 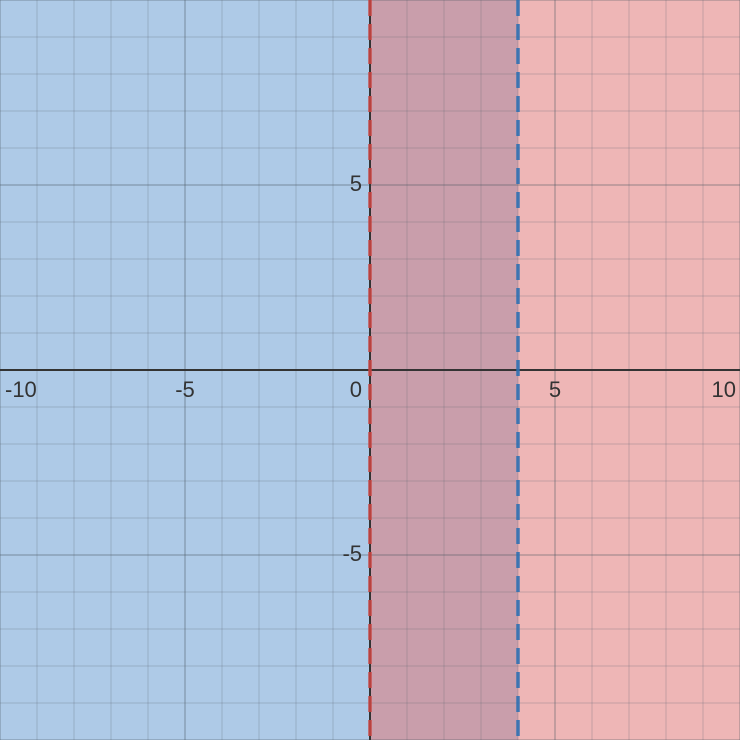 I want to click on x-tick-label: -10, so click(x=21, y=389).